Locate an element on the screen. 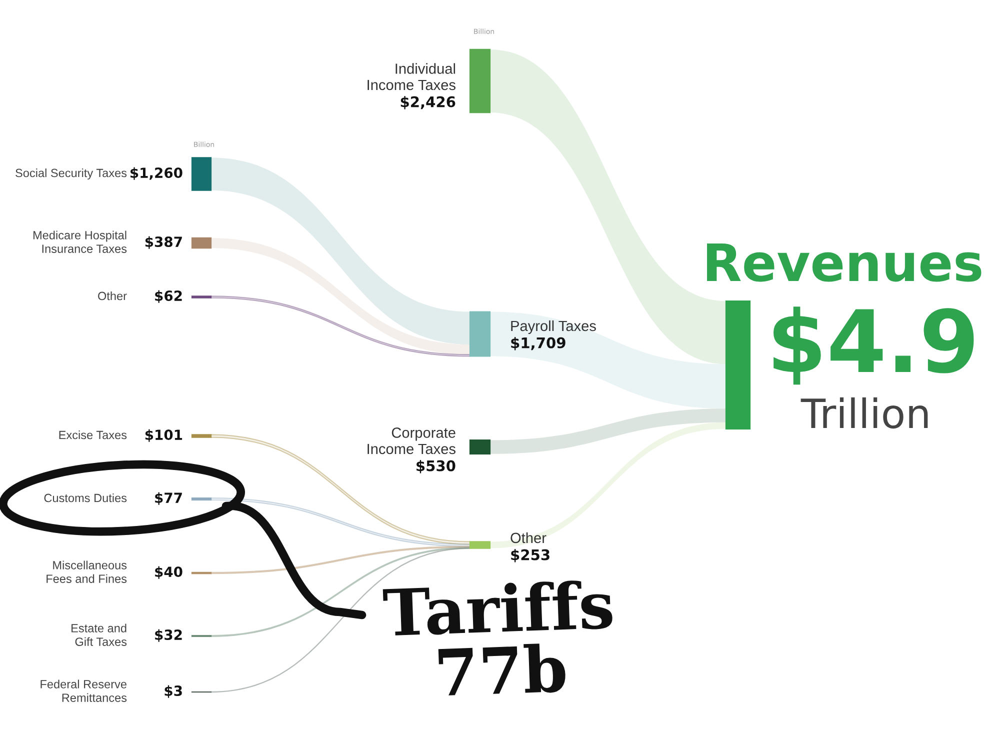 This screenshot has height=729, width=1000. category-label: Miscellaneous Fees and Fines is located at coordinates (86, 571).